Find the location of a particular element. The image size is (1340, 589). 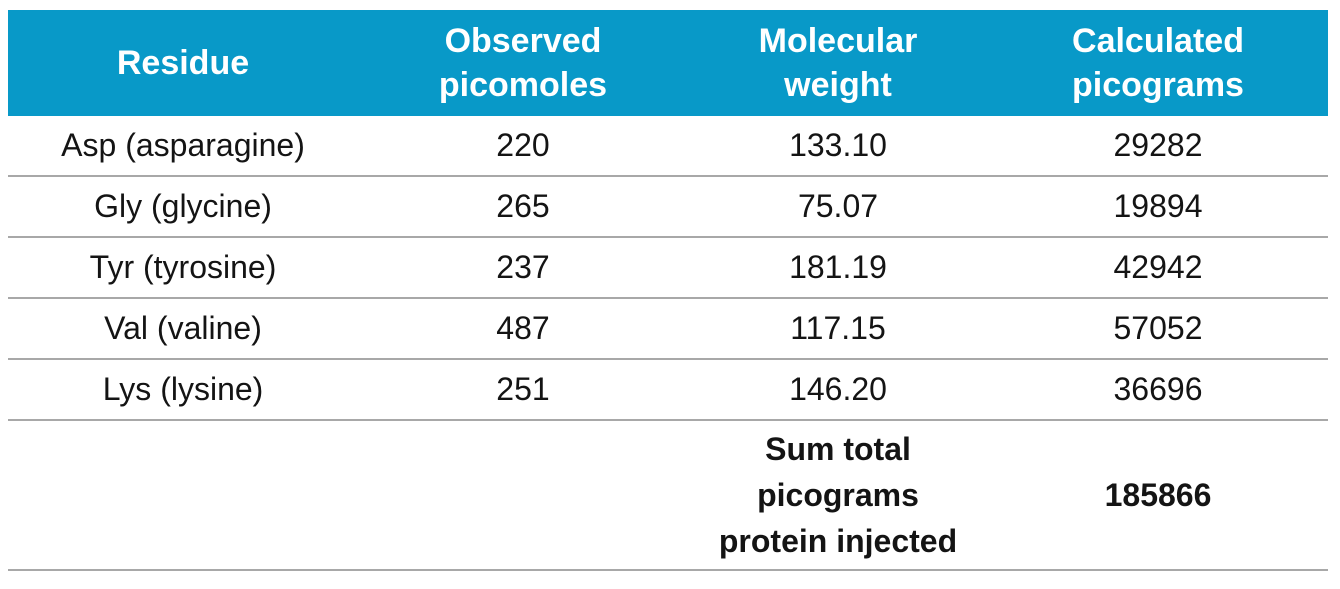

total-label: Sum total picograms protein injected is located at coordinates (838, 495).